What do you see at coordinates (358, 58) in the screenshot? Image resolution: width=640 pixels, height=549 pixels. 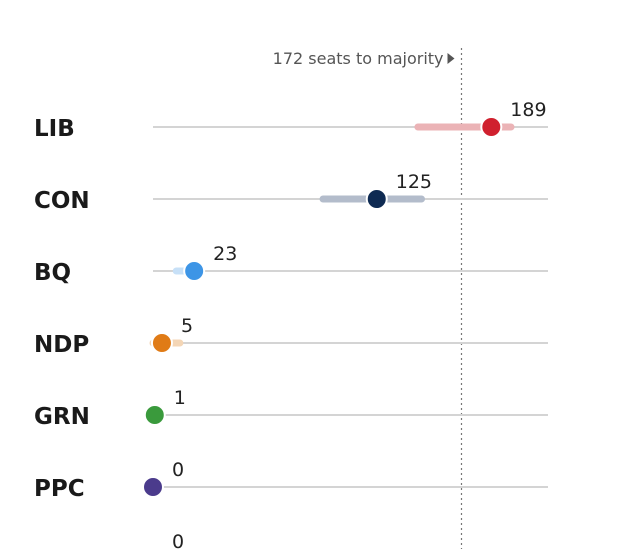 I see `majority-label: 172 seats to majority` at bounding box center [358, 58].